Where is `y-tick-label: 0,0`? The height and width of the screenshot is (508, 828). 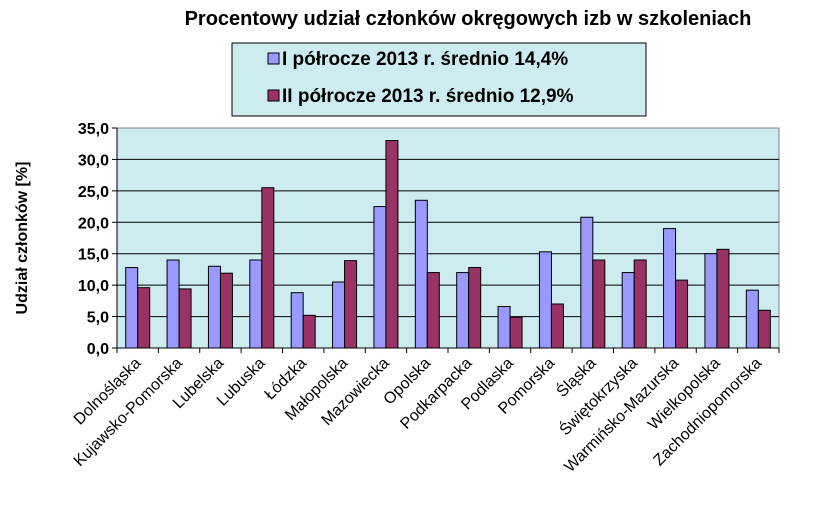 y-tick-label: 0,0 is located at coordinates (98, 349).